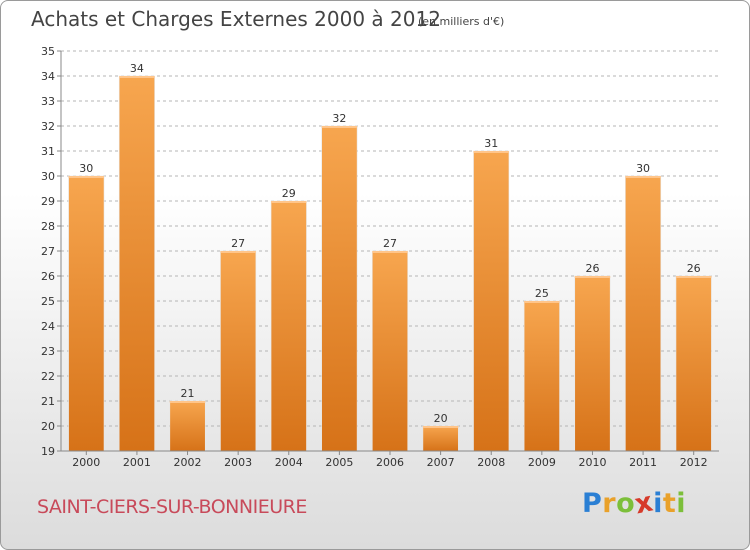 Image resolution: width=750 pixels, height=550 pixels. What do you see at coordinates (339, 288) in the screenshot?
I see `bar-2005` at bounding box center [339, 288].